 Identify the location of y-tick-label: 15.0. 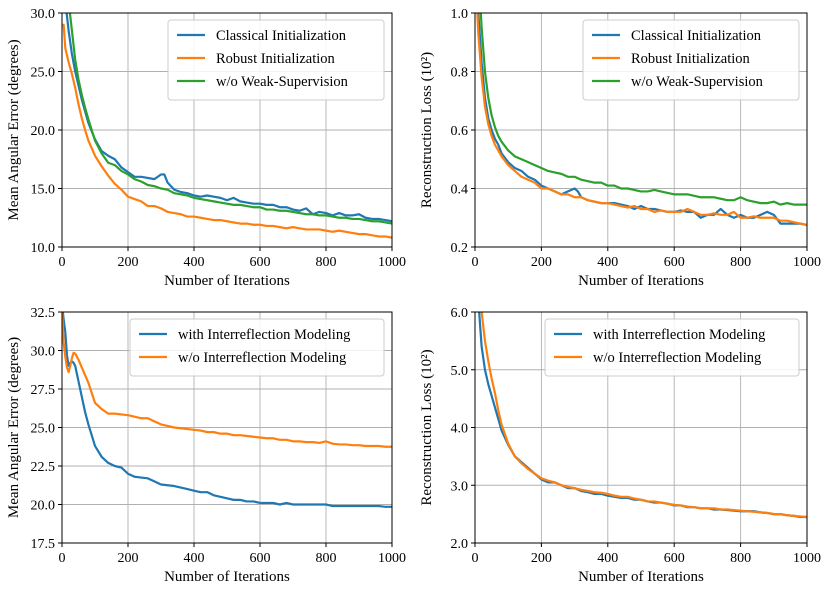
(43, 190).